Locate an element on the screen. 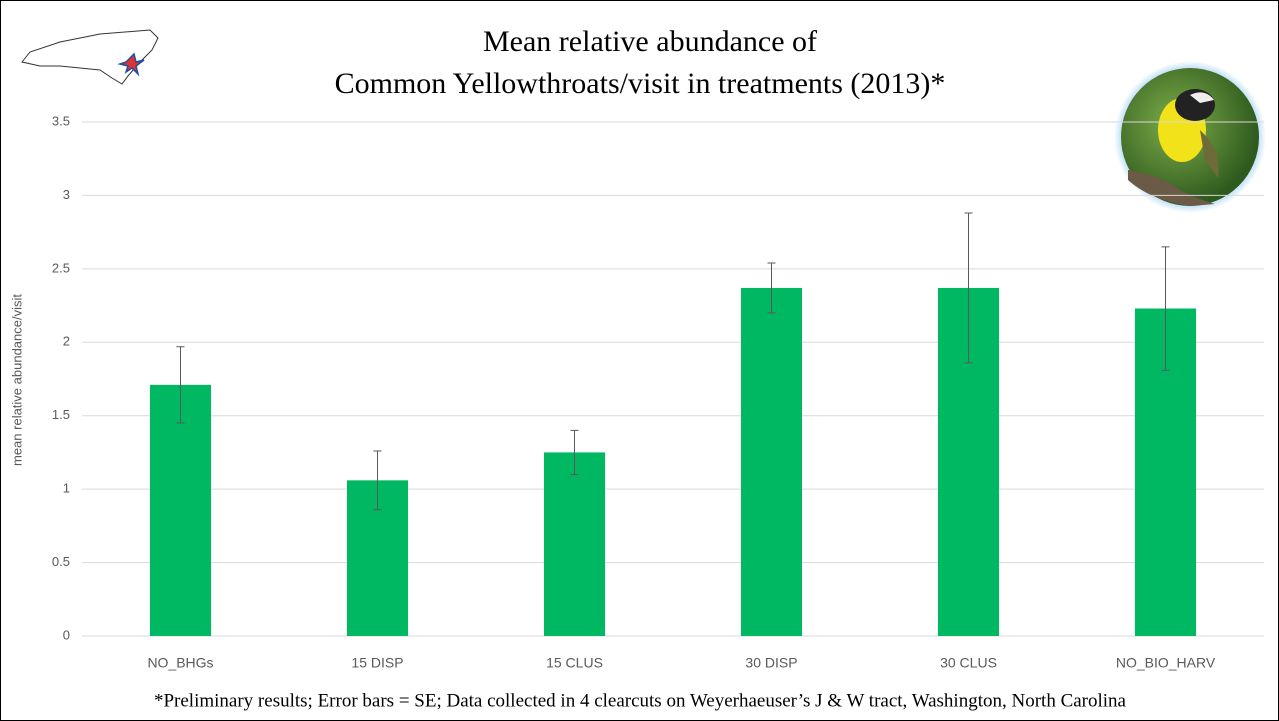 This screenshot has width=1279, height=721. x-tick-label: 15 CLUS is located at coordinates (574, 663).